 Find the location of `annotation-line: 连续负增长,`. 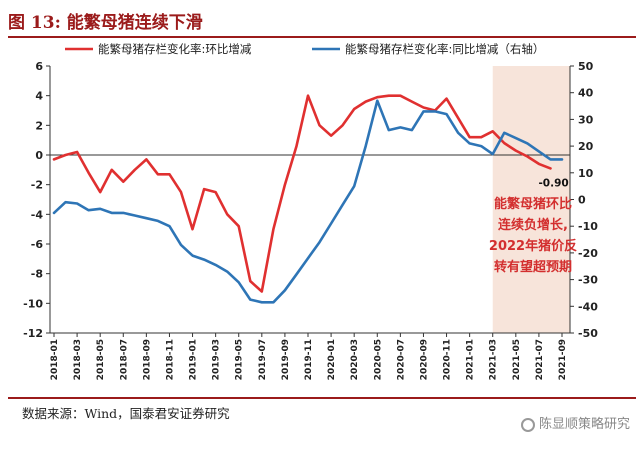

annotation-line: 连续负增长, is located at coordinates (533, 225).